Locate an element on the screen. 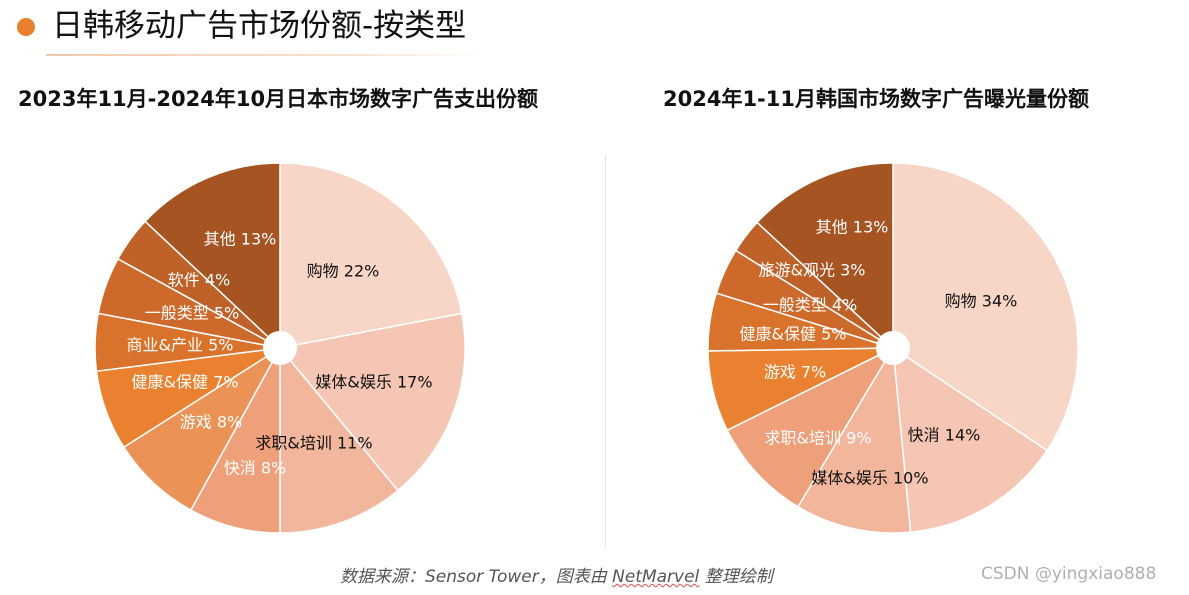  slice-label: 购物 22% is located at coordinates (343, 271).